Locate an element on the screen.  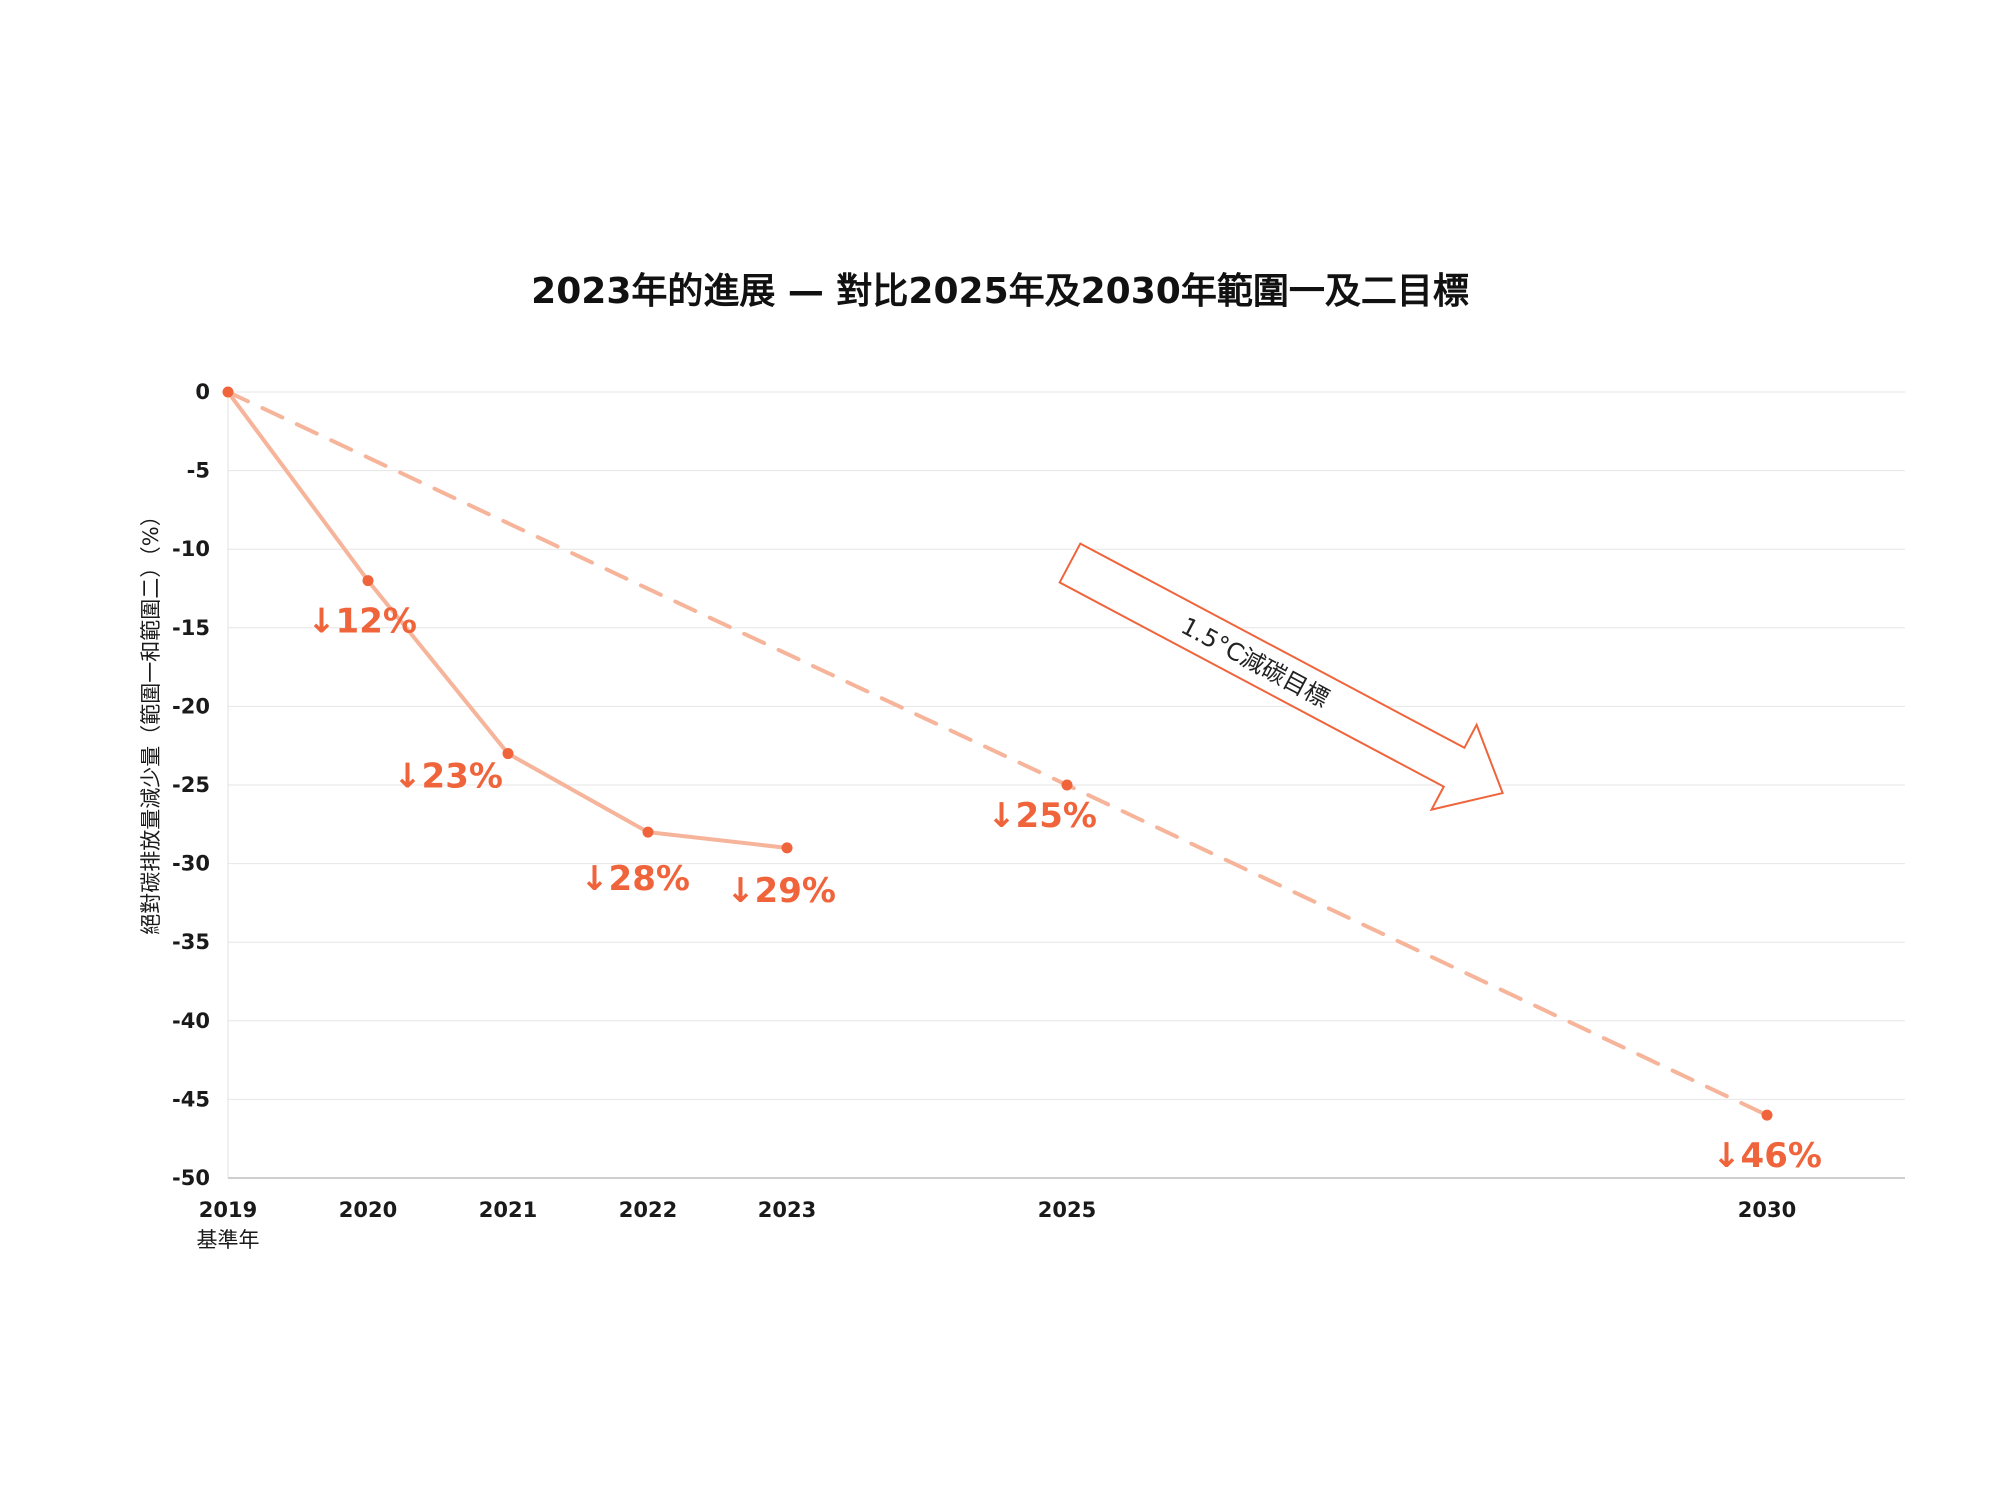
data-label: ↓29% is located at coordinates (781, 891).